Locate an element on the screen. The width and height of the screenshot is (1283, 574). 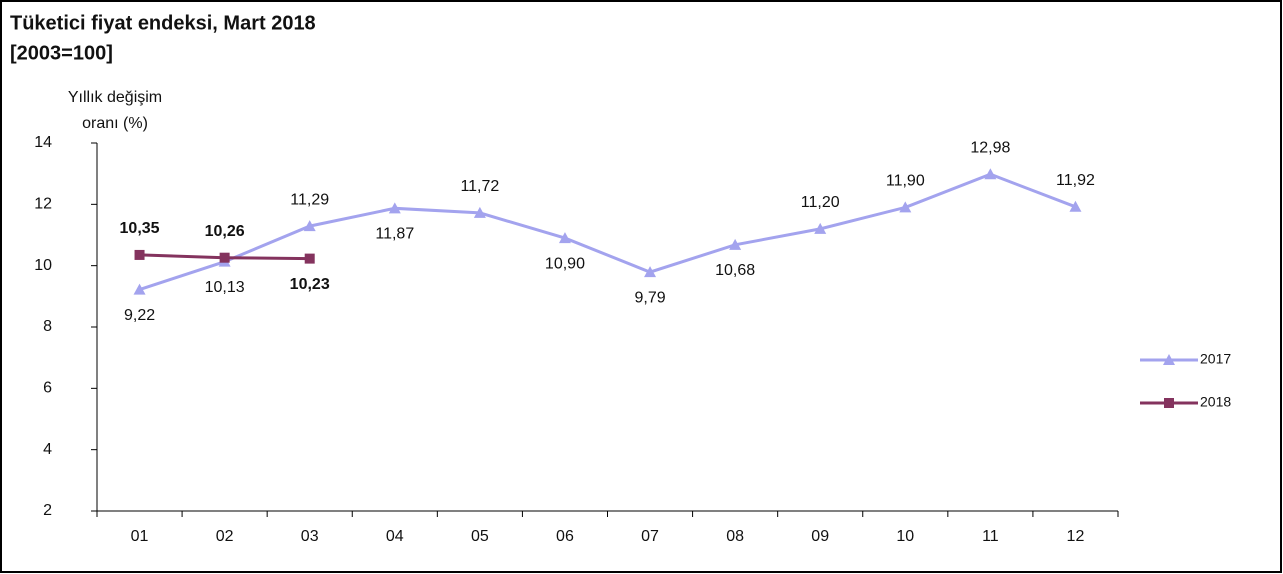
y-axis-label: Yıllık değişim is located at coordinates (115, 97).